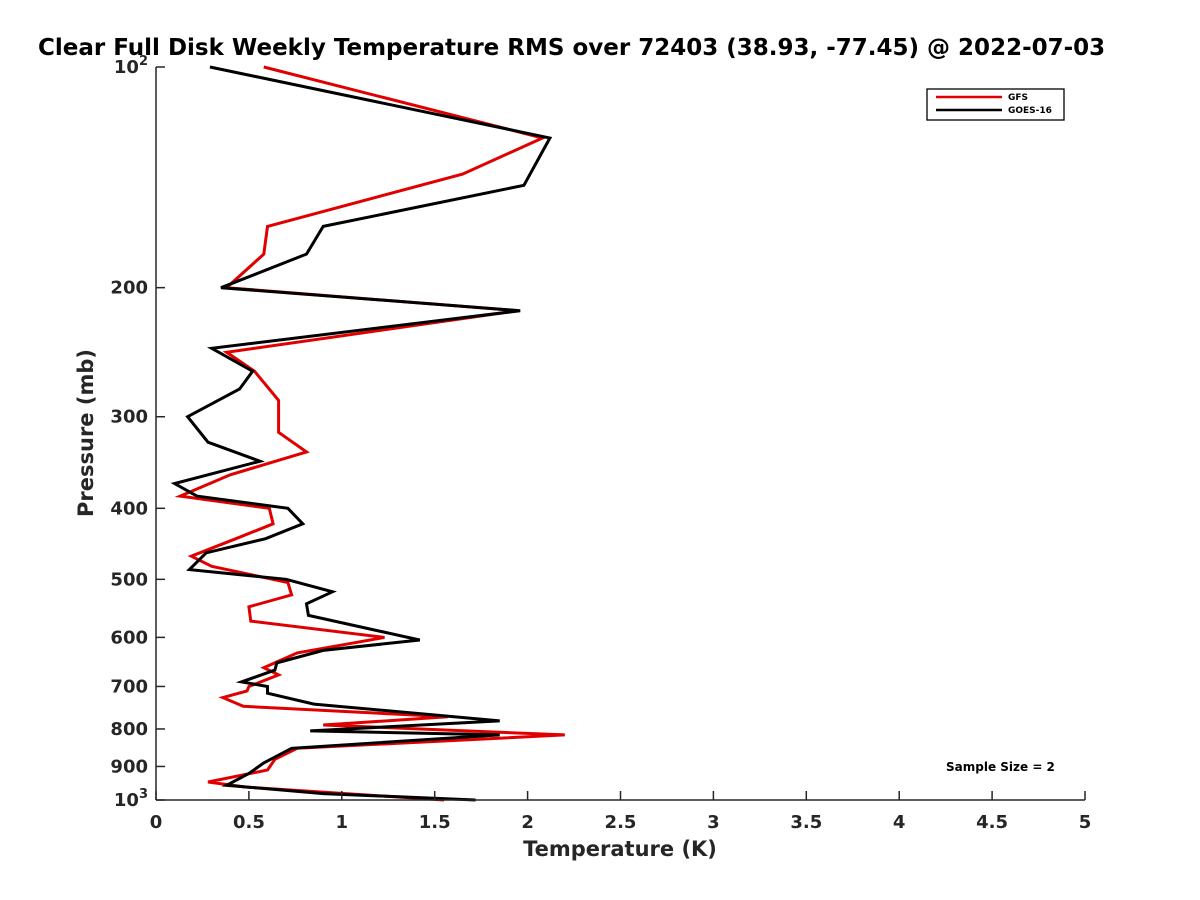  What do you see at coordinates (129, 729) in the screenshot?
I see `y-tick-label: 800` at bounding box center [129, 729].